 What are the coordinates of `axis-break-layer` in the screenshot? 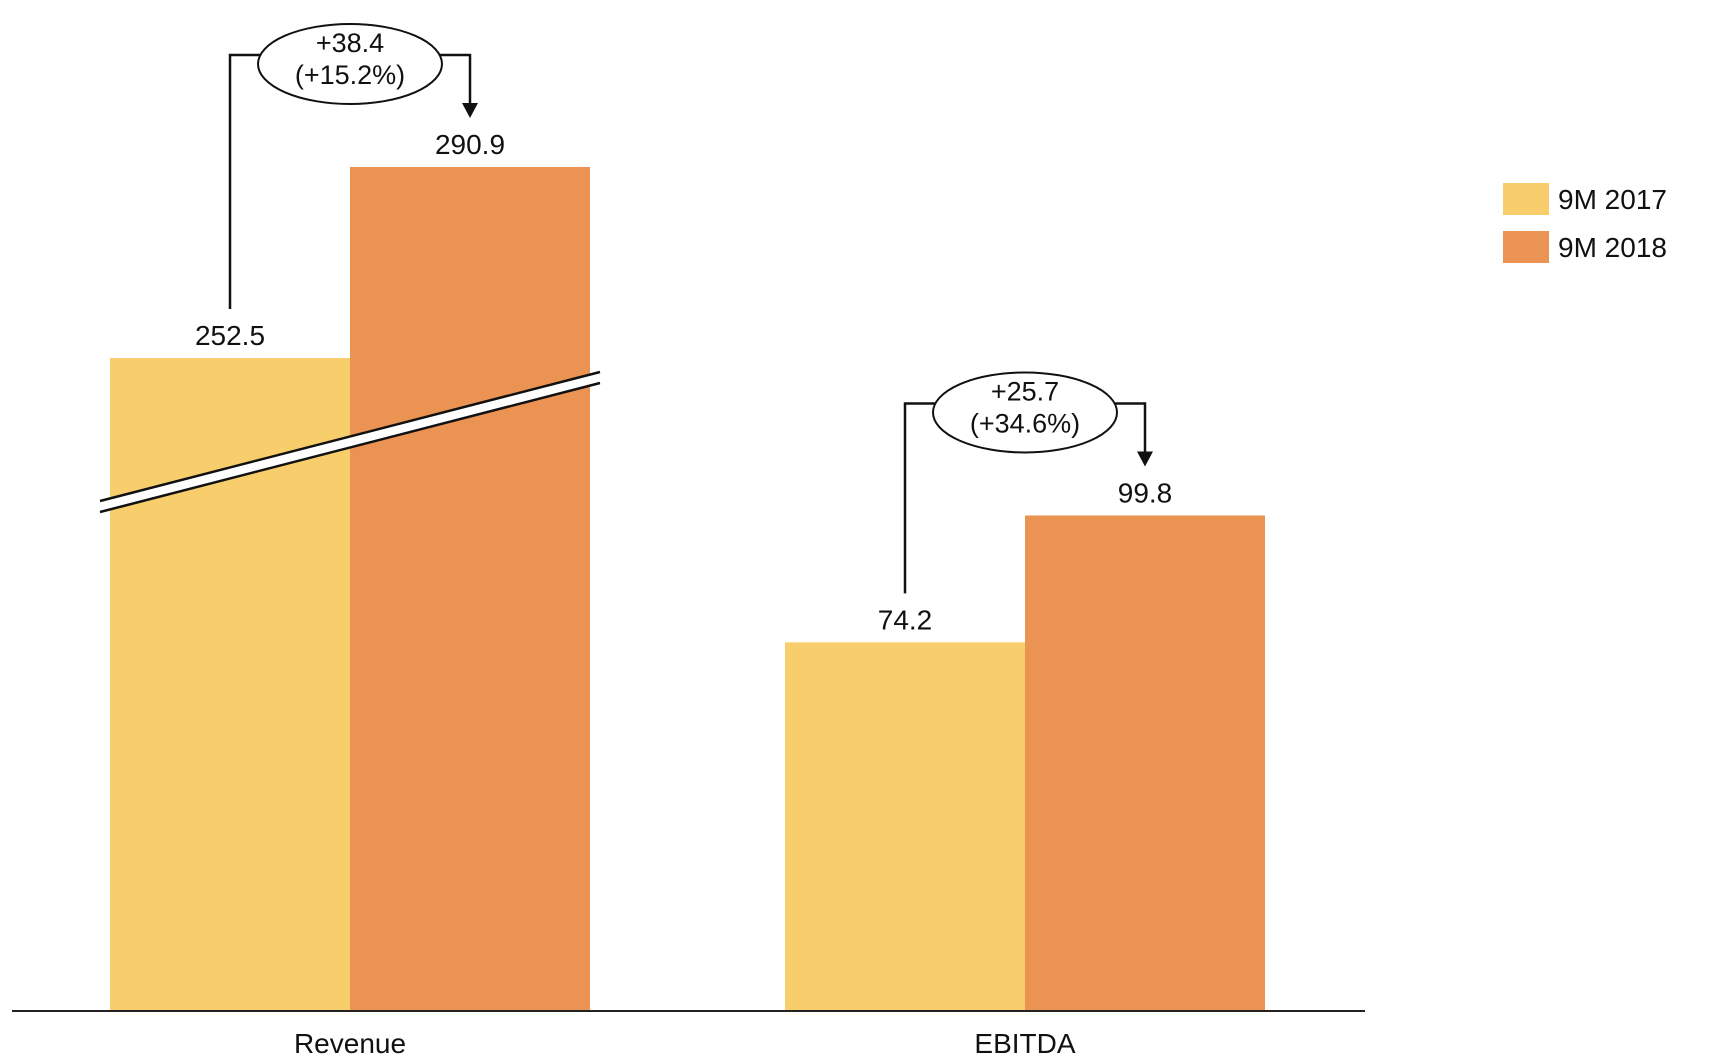 It's located at (350, 442).